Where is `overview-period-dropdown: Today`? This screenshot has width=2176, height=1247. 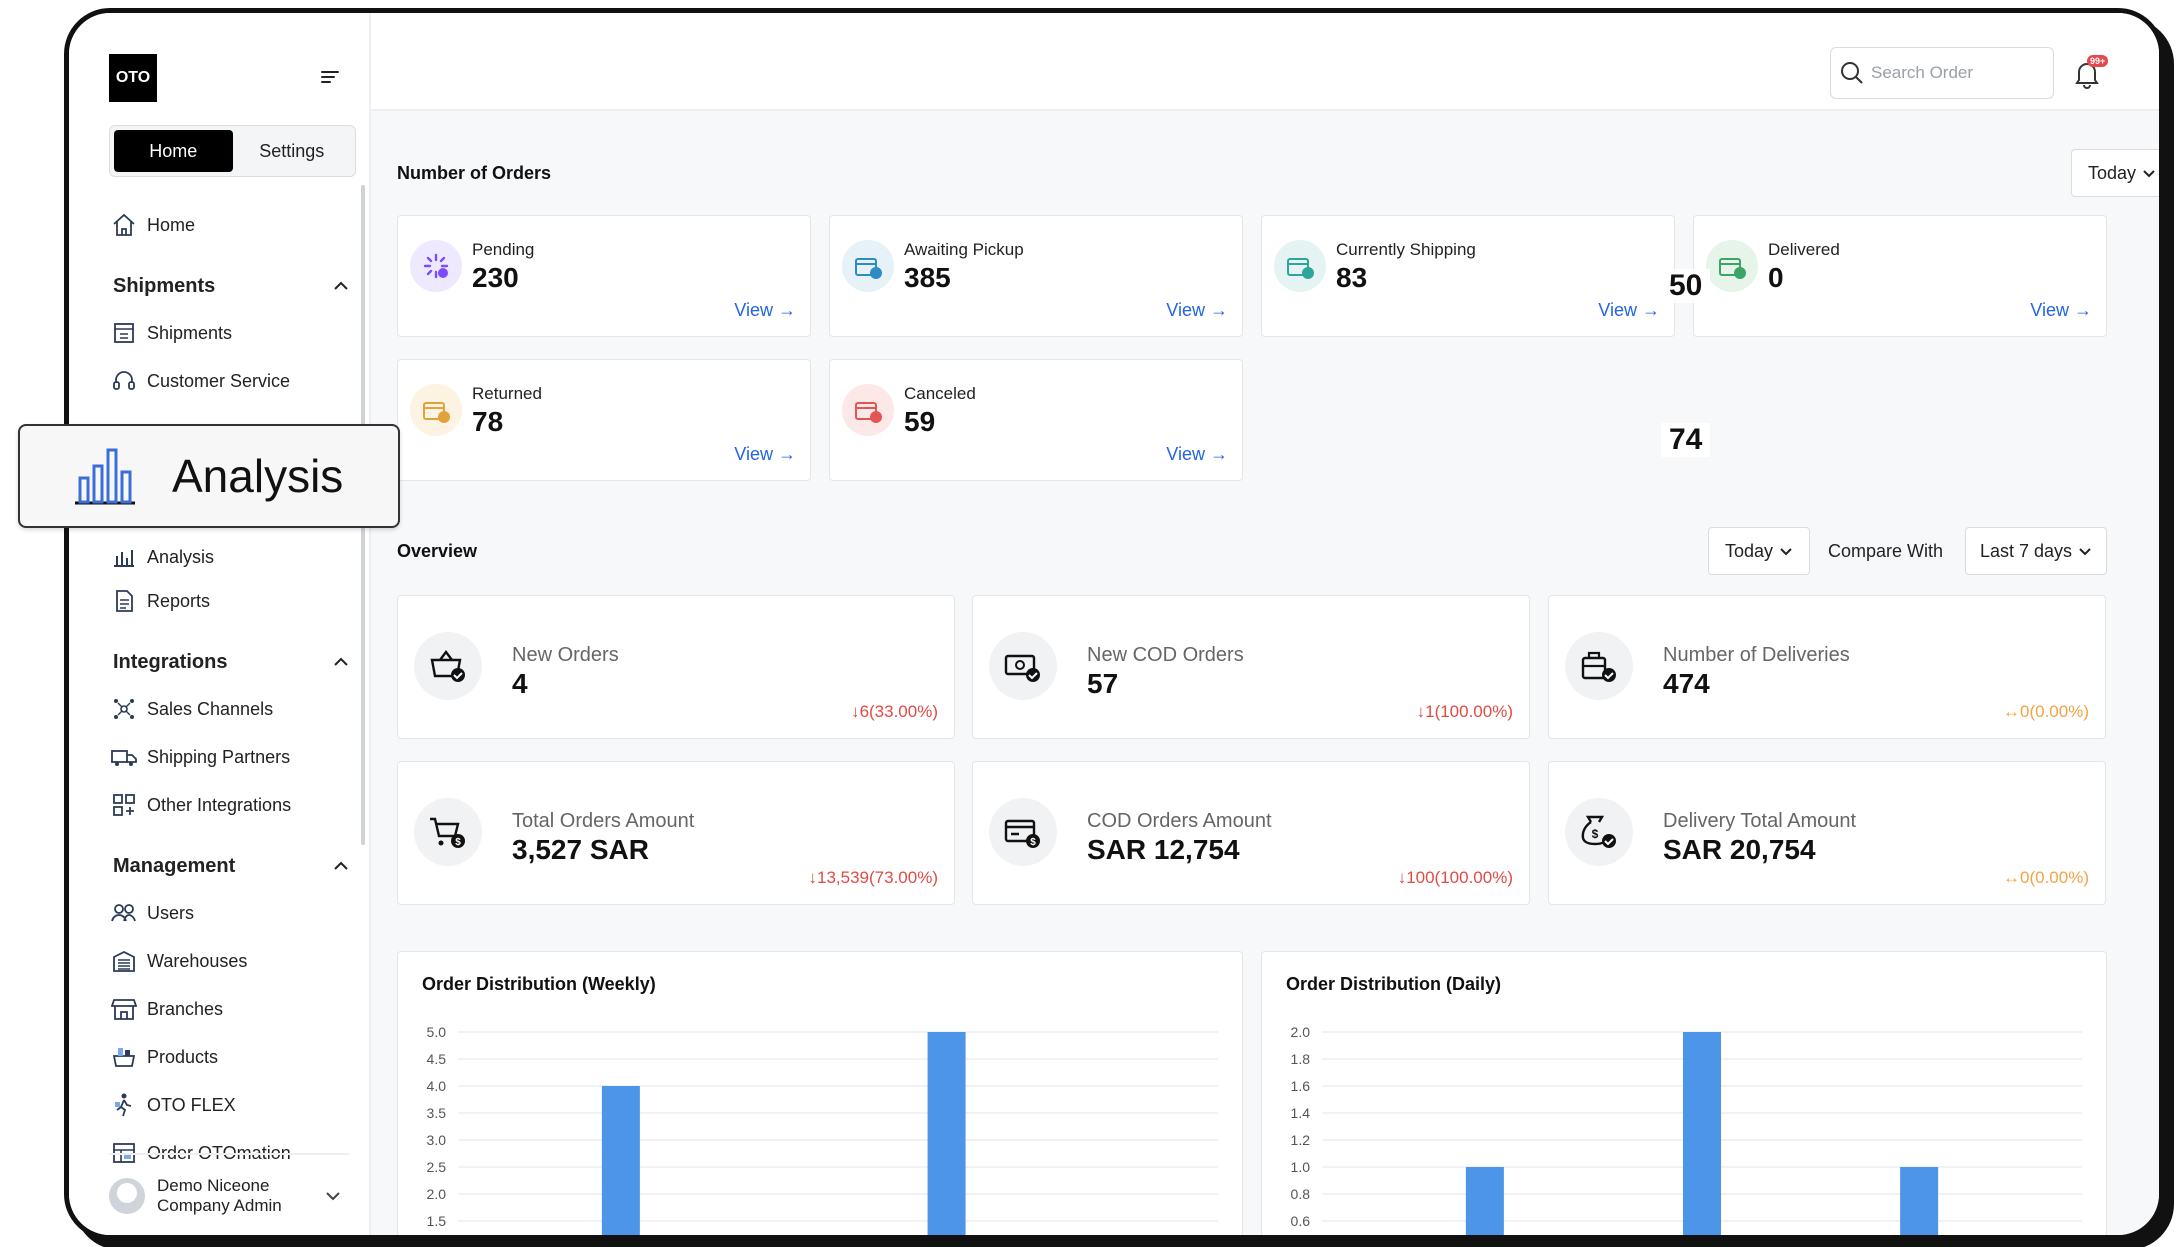
overview-period-dropdown: Today is located at coordinates (1759, 551).